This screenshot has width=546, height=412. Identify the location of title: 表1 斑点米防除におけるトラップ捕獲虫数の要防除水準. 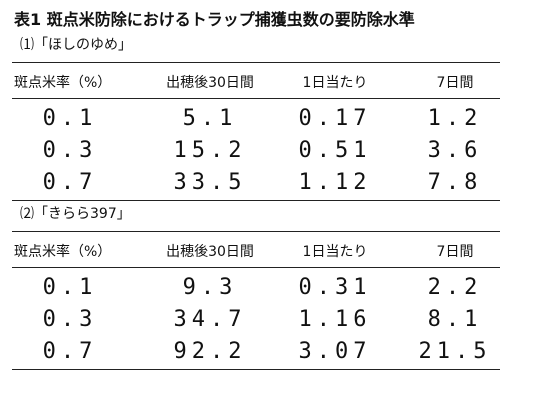
(214, 19).